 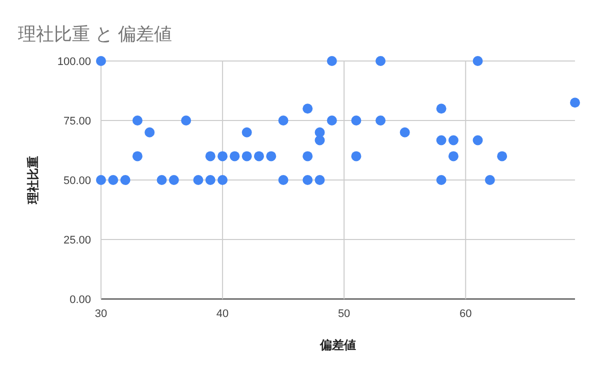 What do you see at coordinates (465, 314) in the screenshot?
I see `x-tick-label: 60` at bounding box center [465, 314].